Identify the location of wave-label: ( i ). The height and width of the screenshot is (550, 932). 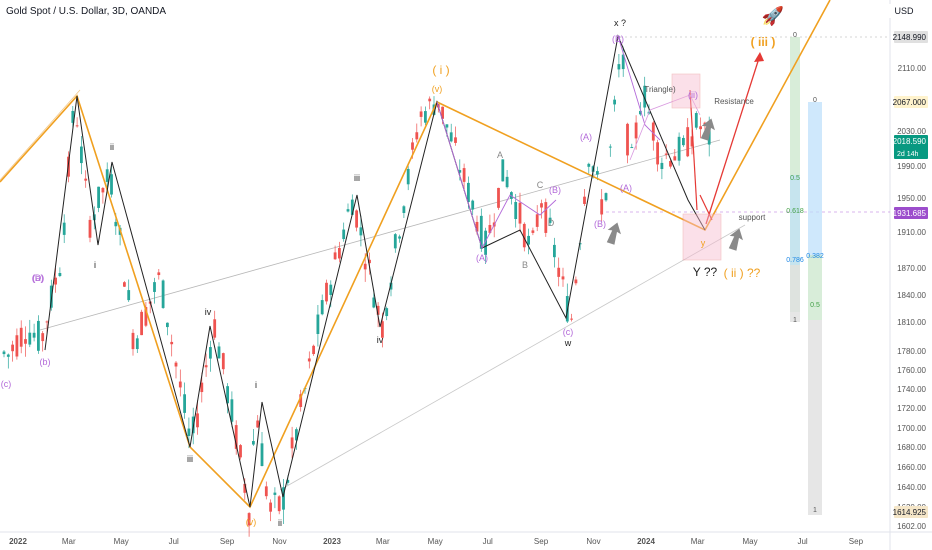
(440, 70).